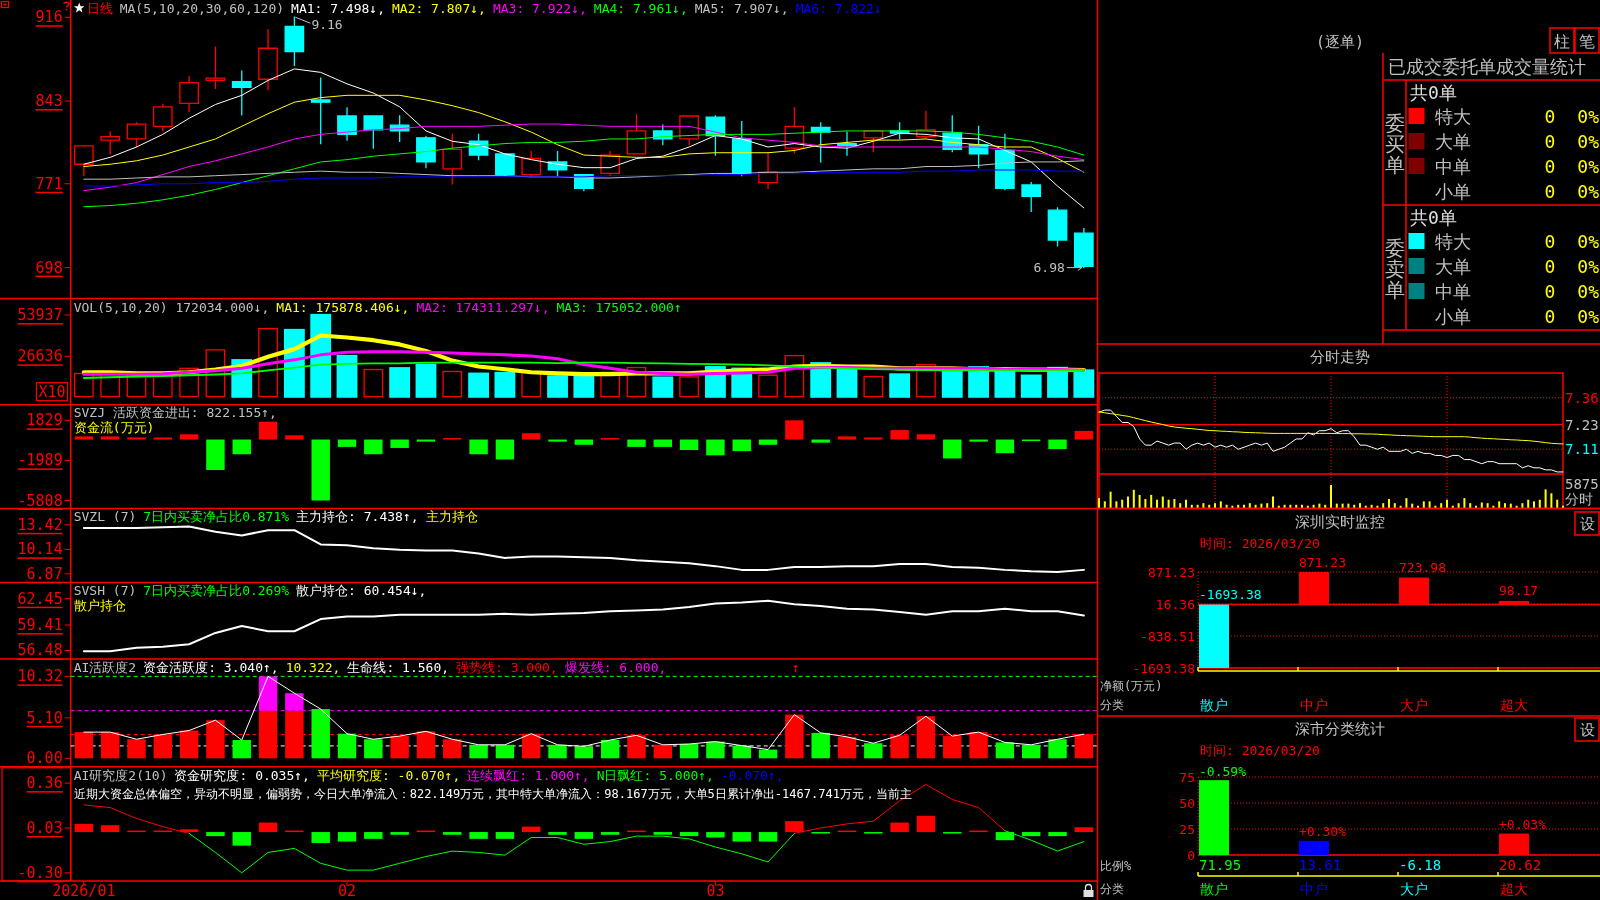 The image size is (1600, 900). I want to click on text: 特大, so click(1453, 116).